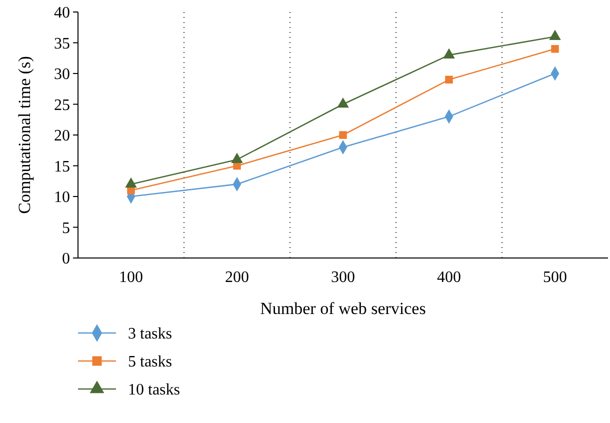  Describe the element at coordinates (66, 259) in the screenshot. I see `y-tick-label: 0` at that location.